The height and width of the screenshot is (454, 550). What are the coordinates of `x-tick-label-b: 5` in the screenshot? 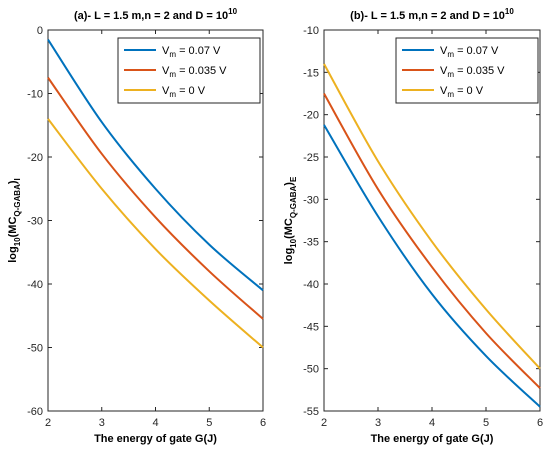 It's located at (486, 423).